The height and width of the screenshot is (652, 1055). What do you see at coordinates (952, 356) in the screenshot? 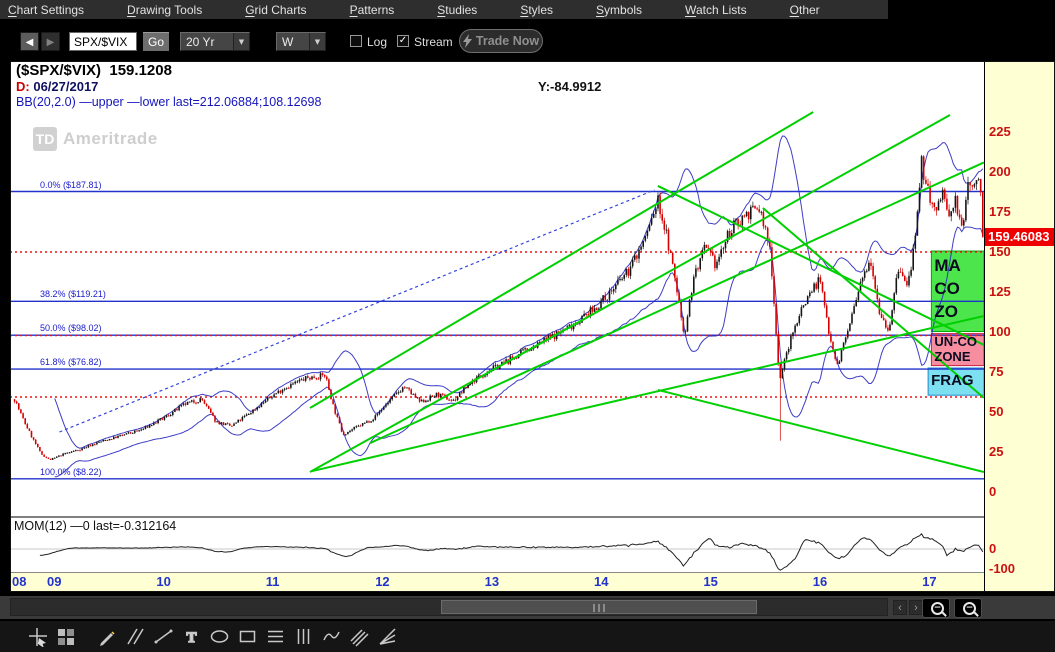
I see `zone-1-label-1: ZONE` at bounding box center [952, 356].